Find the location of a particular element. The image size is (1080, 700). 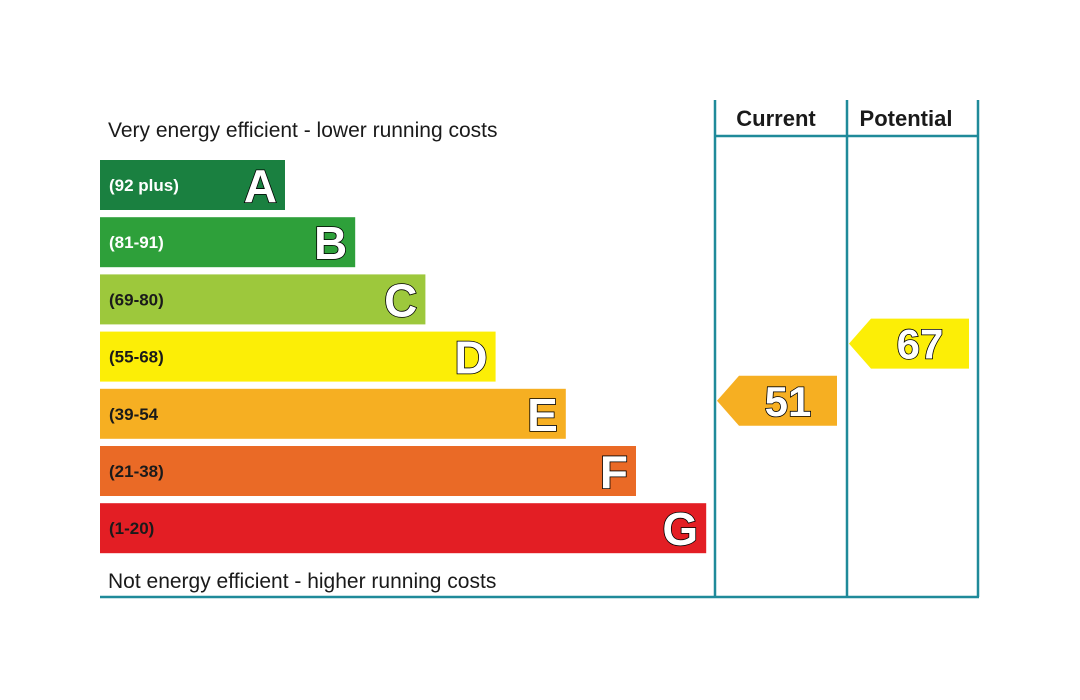

rating-arrows: 51 67 is located at coordinates (843, 372).